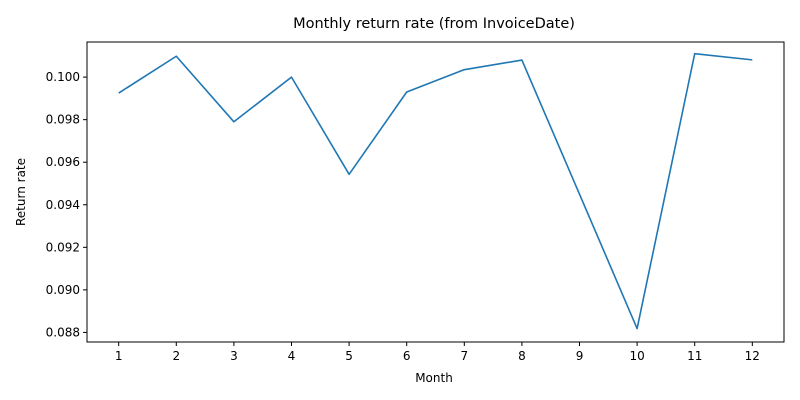  Describe the element at coordinates (694, 356) in the screenshot. I see `x-tick-label: 11` at that location.